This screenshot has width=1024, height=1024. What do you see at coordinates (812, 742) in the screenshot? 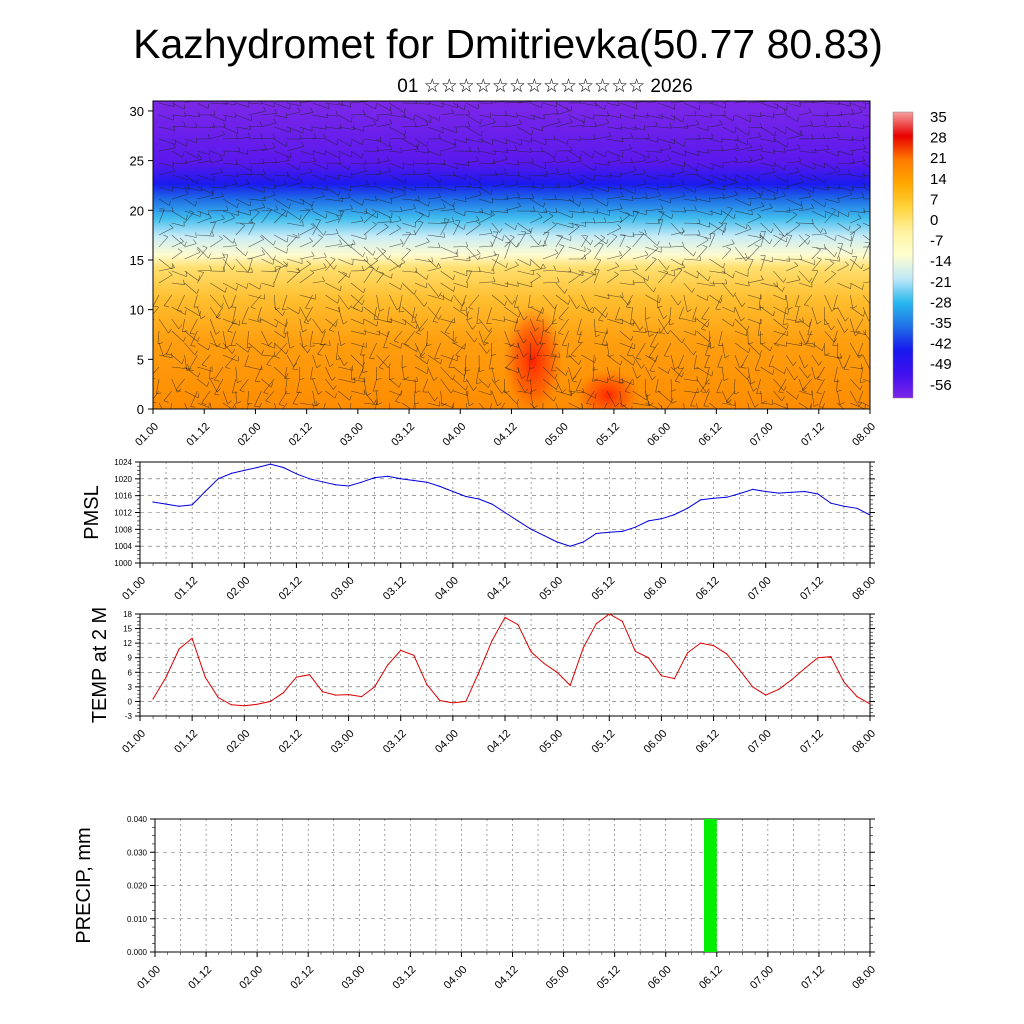
I see `x-tick-label: 07.12` at bounding box center [812, 742].